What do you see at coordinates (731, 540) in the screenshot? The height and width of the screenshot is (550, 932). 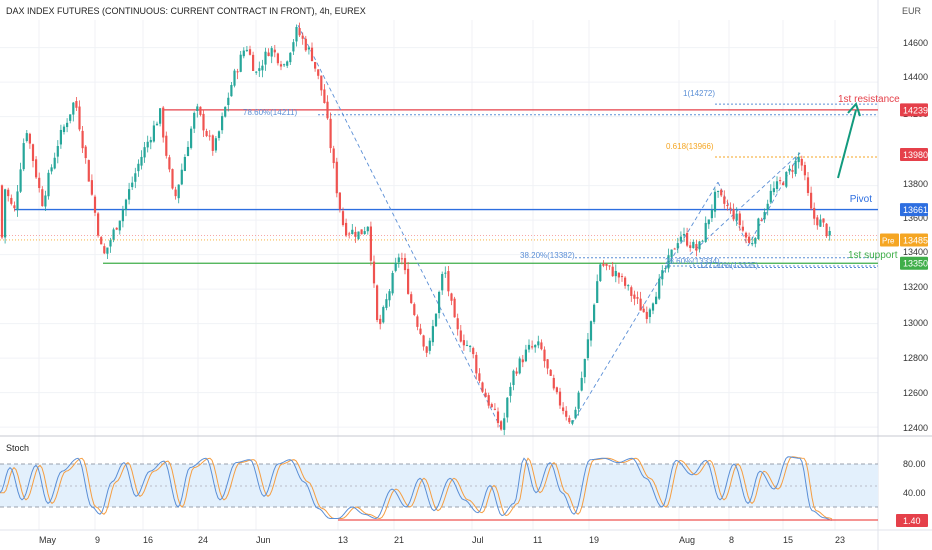 I see `time-tick: 8` at bounding box center [731, 540].